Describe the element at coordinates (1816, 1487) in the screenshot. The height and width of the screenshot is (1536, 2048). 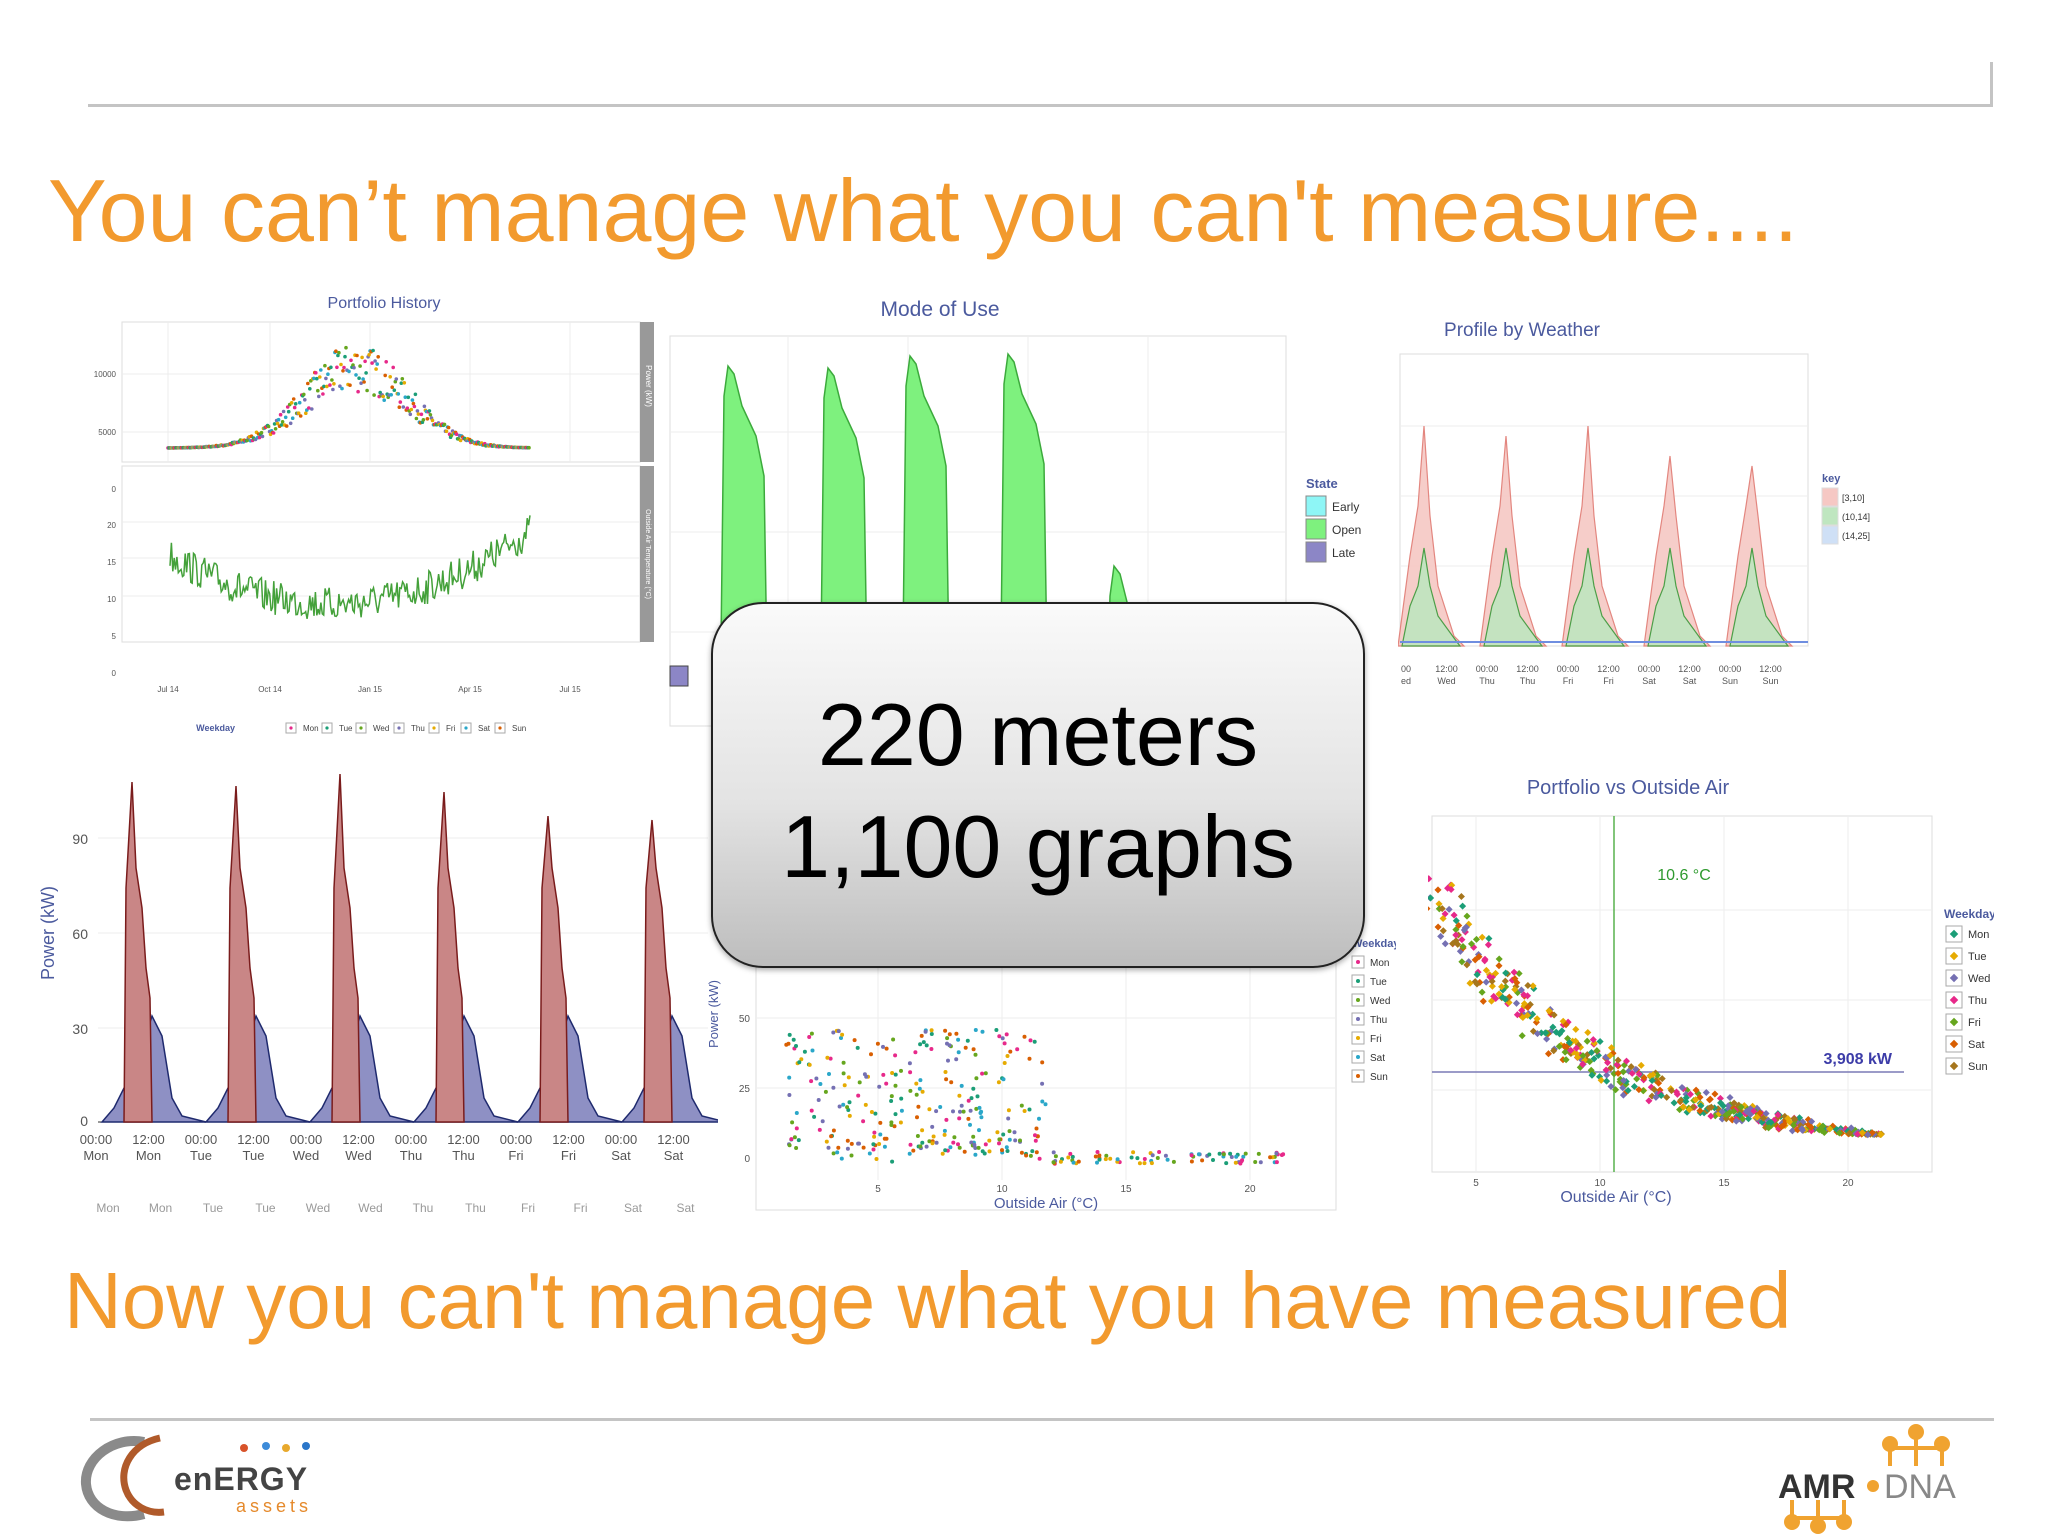
I see `amr-logo-text: AMR` at that location.